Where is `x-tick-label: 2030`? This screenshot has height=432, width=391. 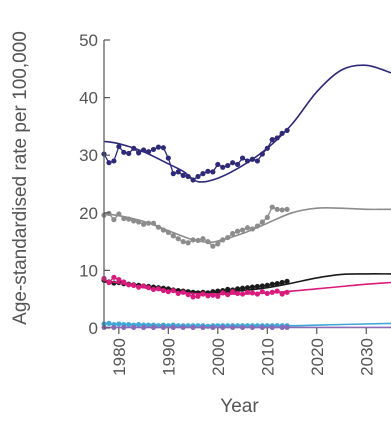
x-tick-label: 2030 is located at coordinates (366, 357).